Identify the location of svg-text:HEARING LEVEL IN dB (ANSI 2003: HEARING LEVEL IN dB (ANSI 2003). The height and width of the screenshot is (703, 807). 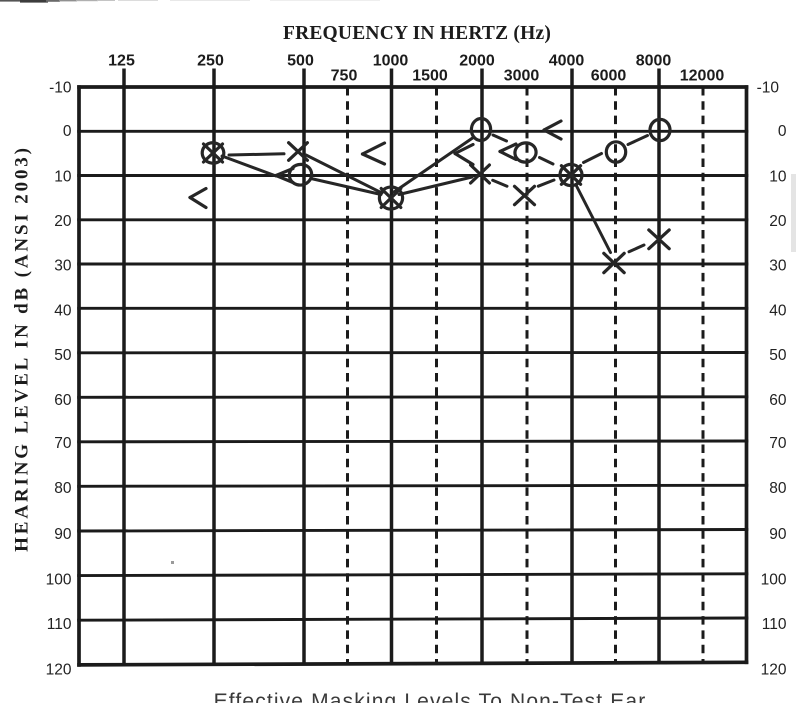
(22, 348).